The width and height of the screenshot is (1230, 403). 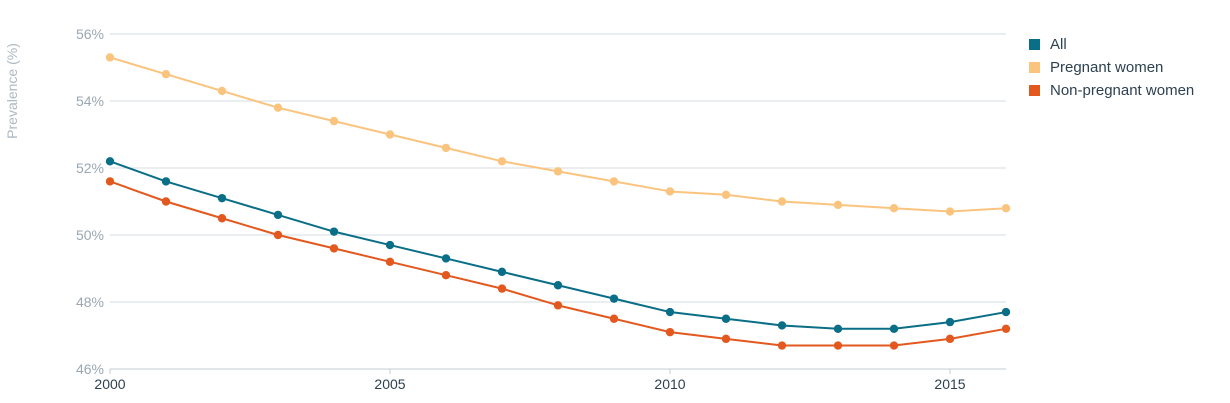 What do you see at coordinates (90, 235) in the screenshot?
I see `y-tick-label: 50%` at bounding box center [90, 235].